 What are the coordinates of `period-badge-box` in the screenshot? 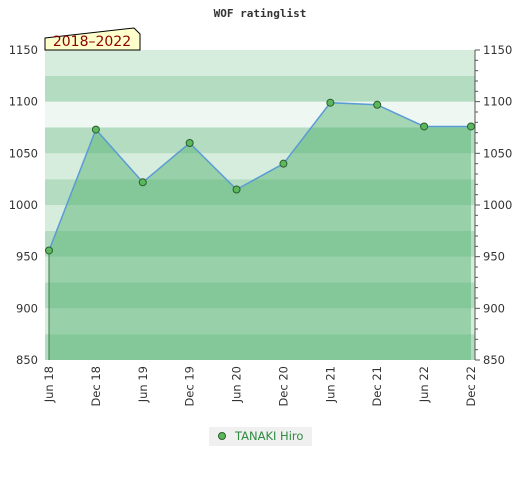 It's located at (92, 39).